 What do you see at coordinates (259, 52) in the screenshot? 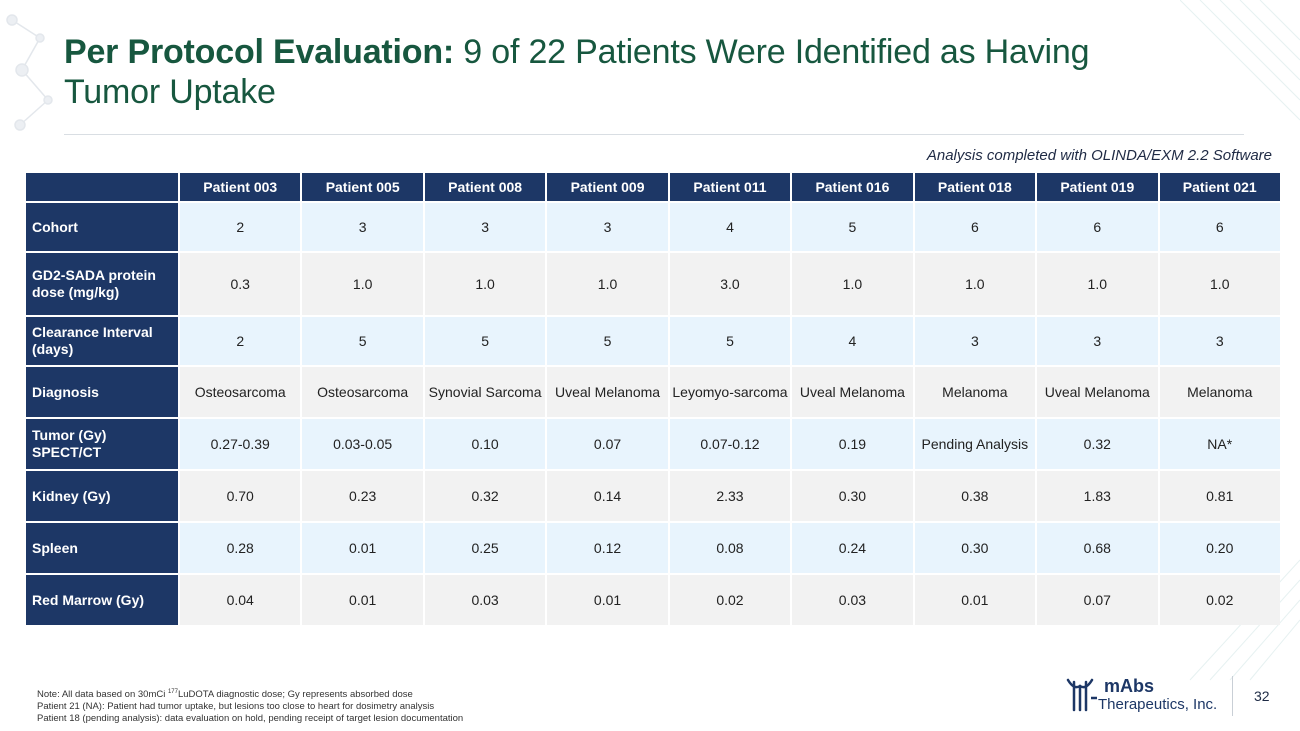
I see `title-bold: Per Protocol Evaluation:` at bounding box center [259, 52].